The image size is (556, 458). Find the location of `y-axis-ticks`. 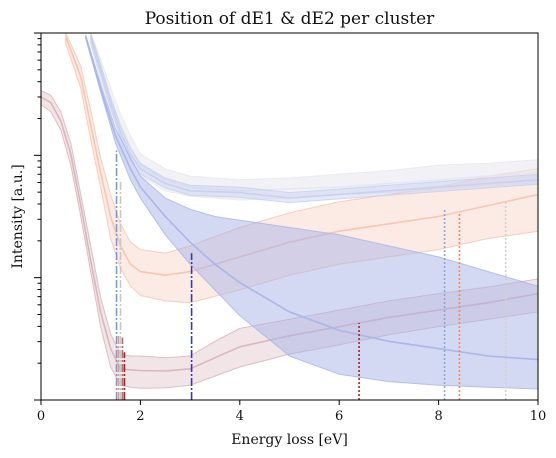

y-axis-ticks is located at coordinates (37, 216).